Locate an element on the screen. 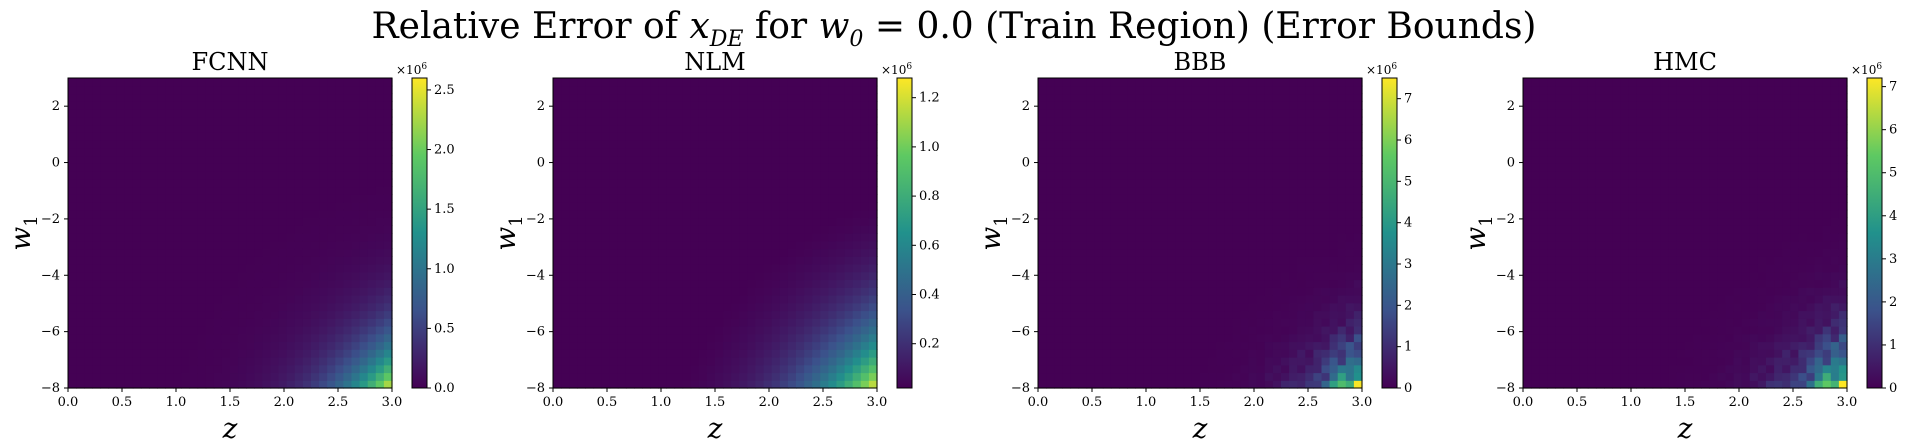 The height and width of the screenshot is (448, 1908). colorbar-tick-label: 5 is located at coordinates (1408, 181).